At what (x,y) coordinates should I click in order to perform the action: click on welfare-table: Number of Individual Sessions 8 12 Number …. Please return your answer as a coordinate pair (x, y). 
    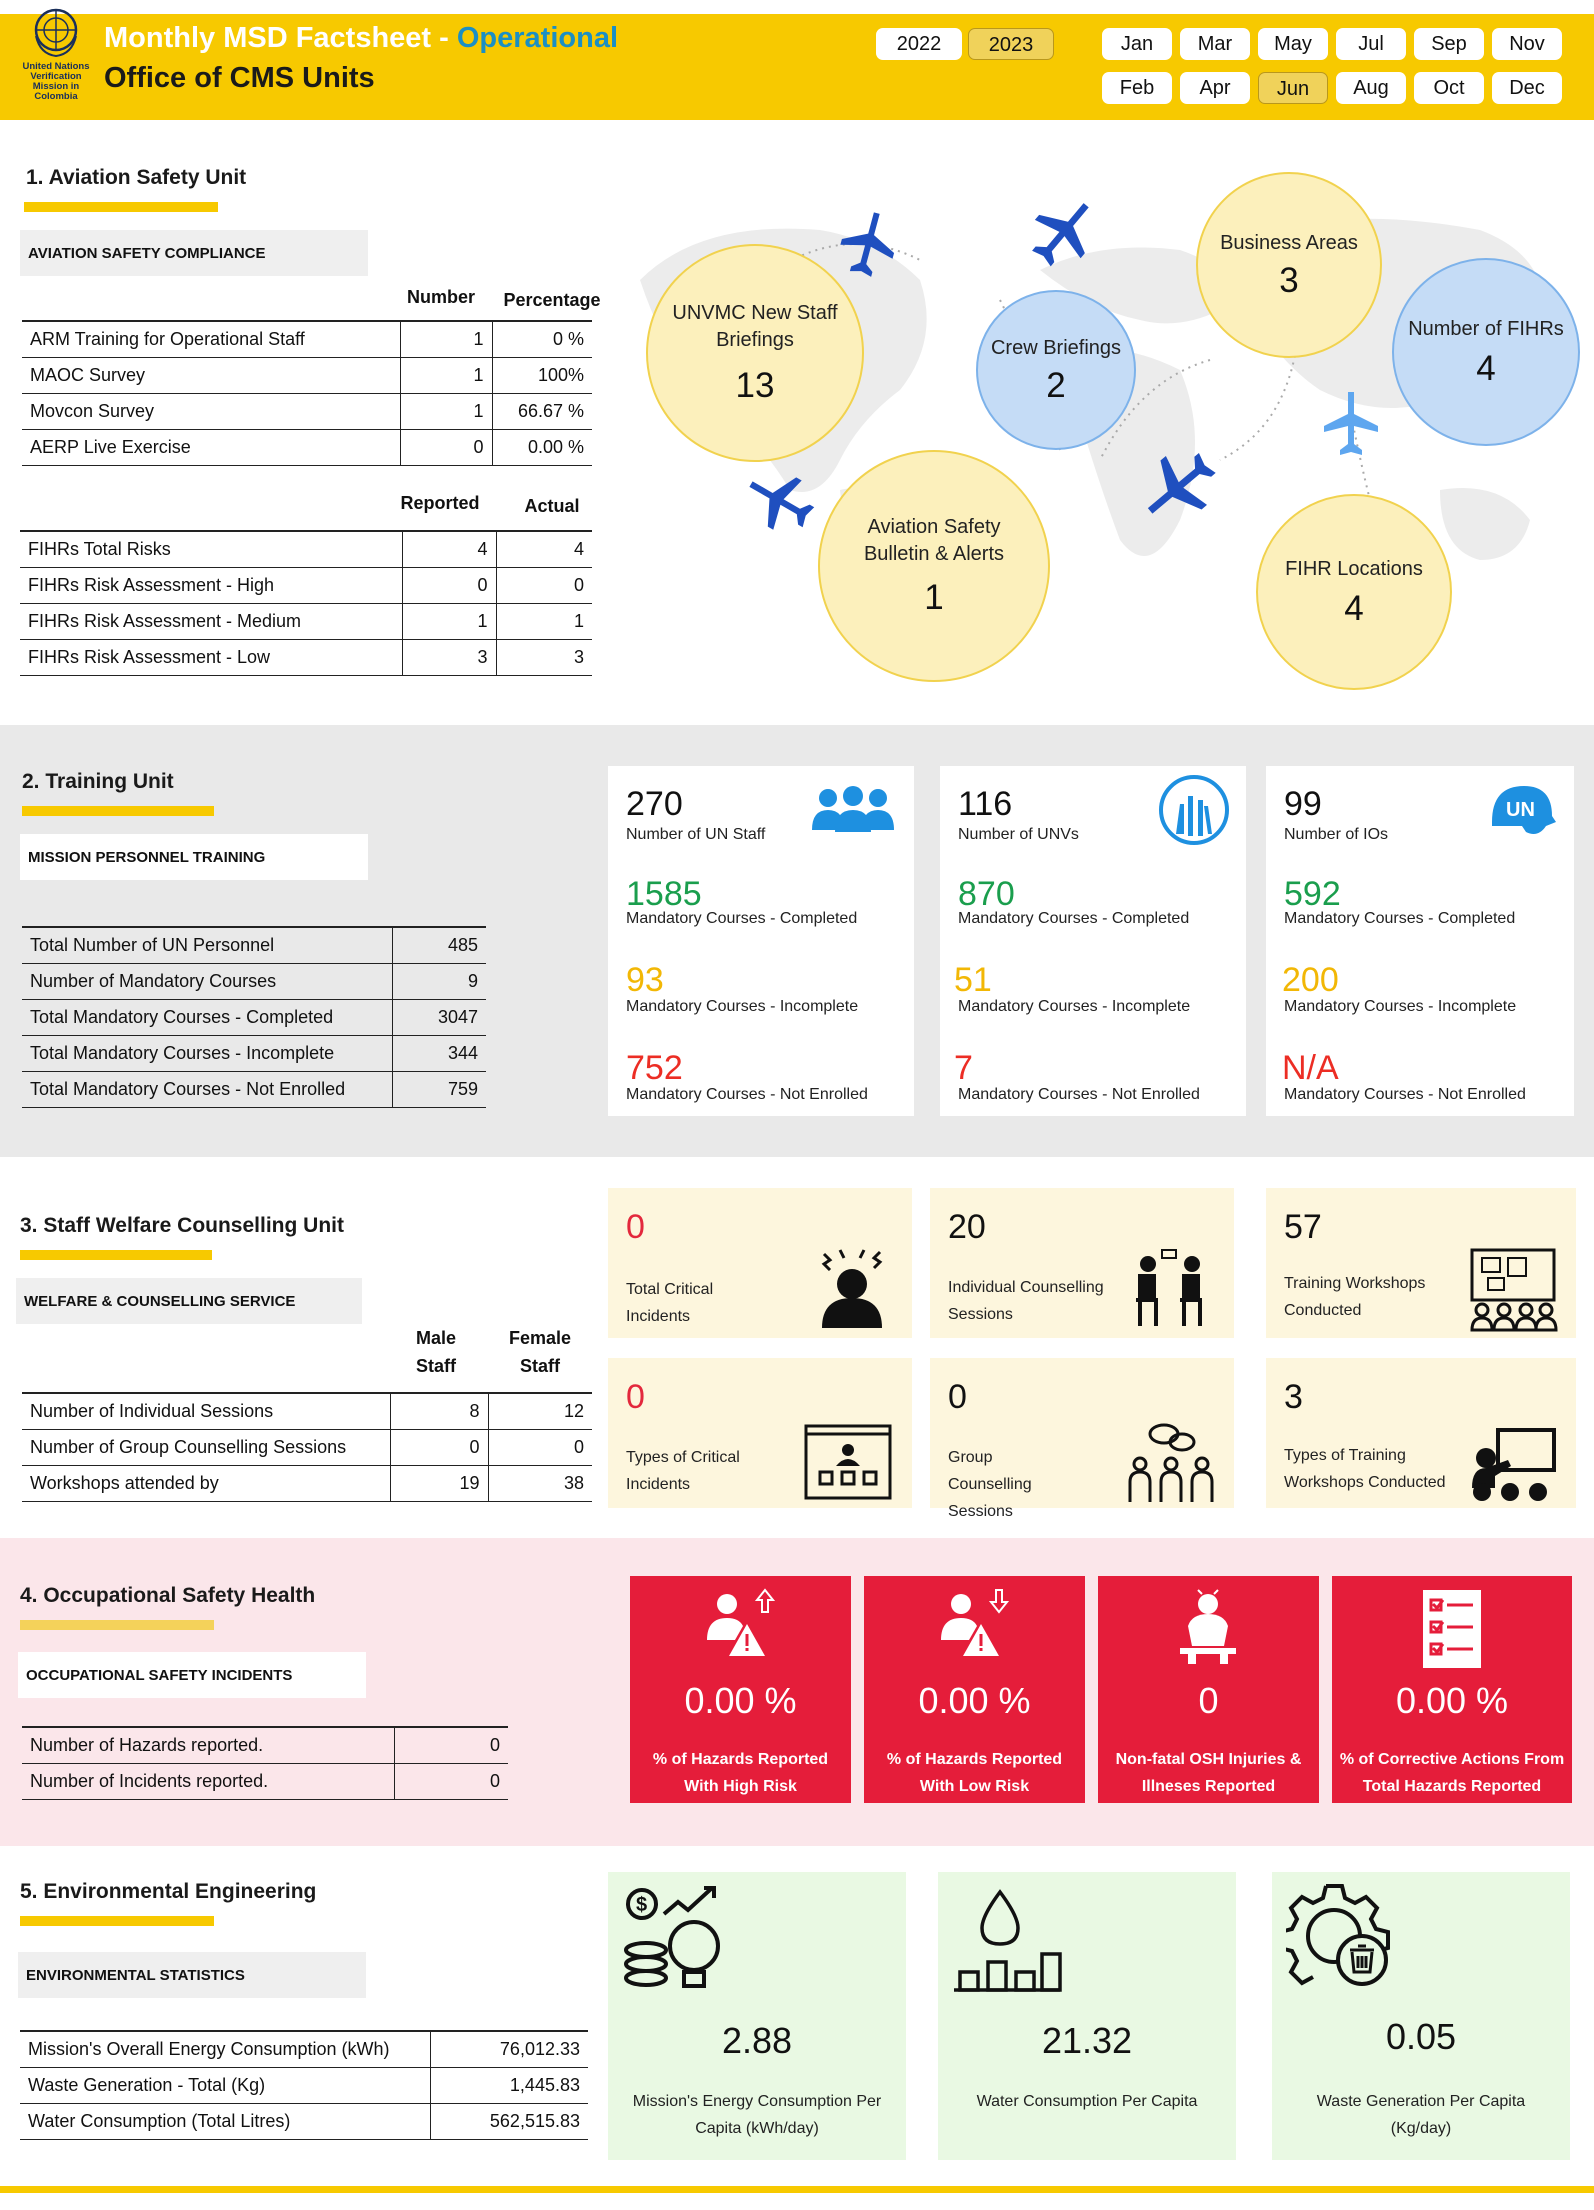
    Looking at the image, I should click on (307, 1447).